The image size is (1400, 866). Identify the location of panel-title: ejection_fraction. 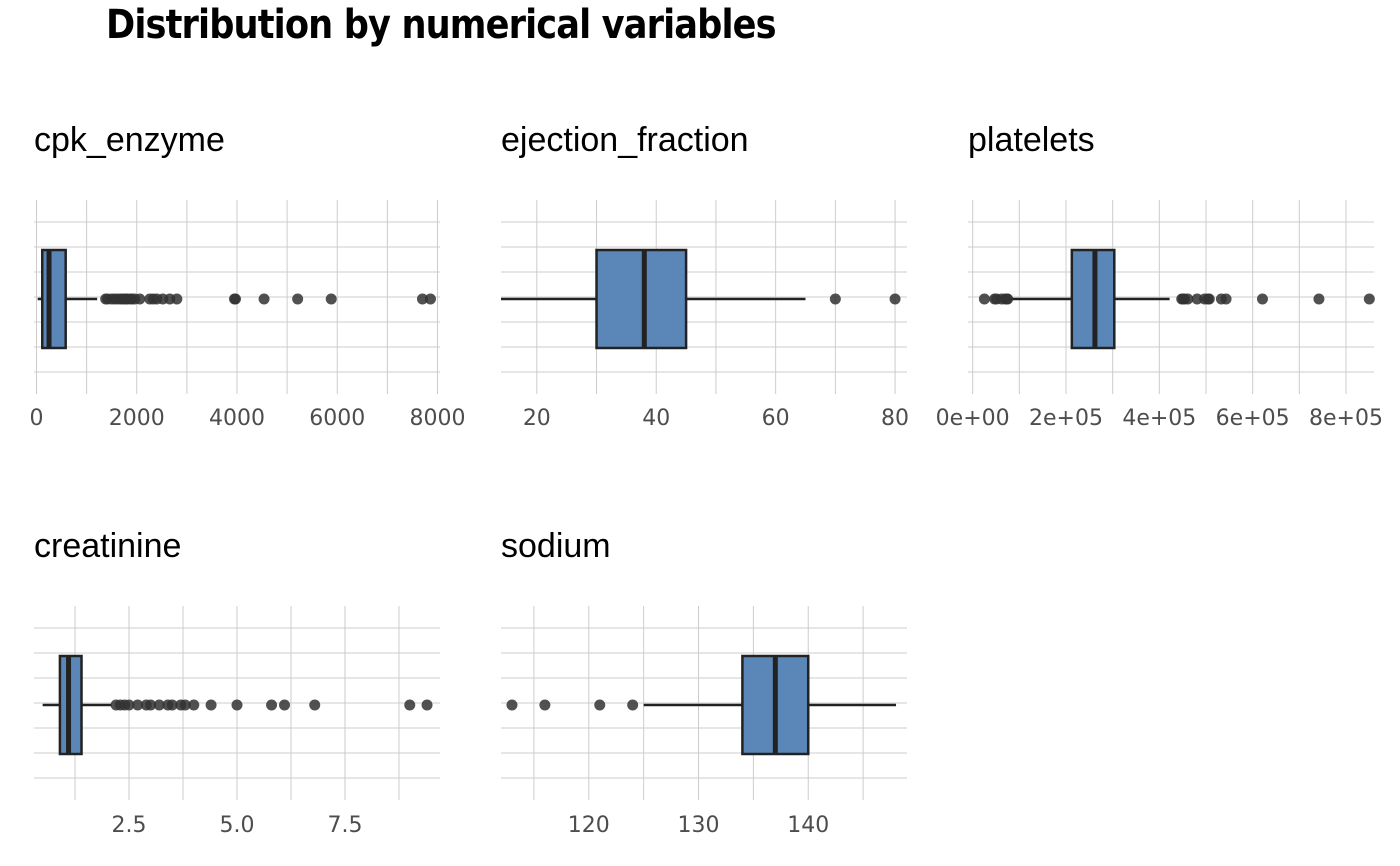
(625, 140).